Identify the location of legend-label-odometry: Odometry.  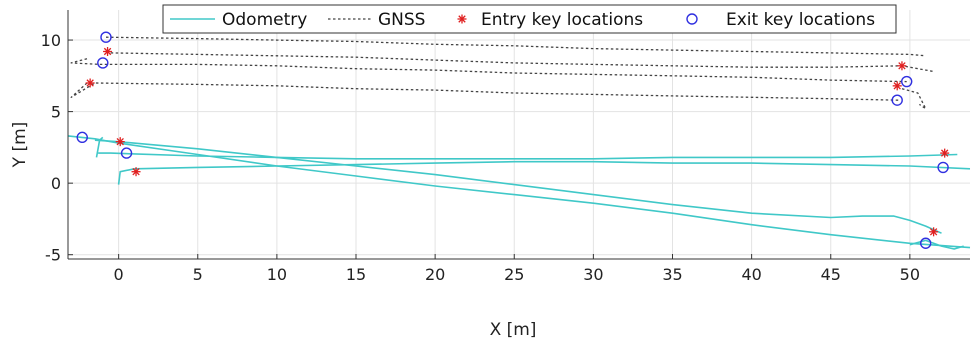
(264, 20).